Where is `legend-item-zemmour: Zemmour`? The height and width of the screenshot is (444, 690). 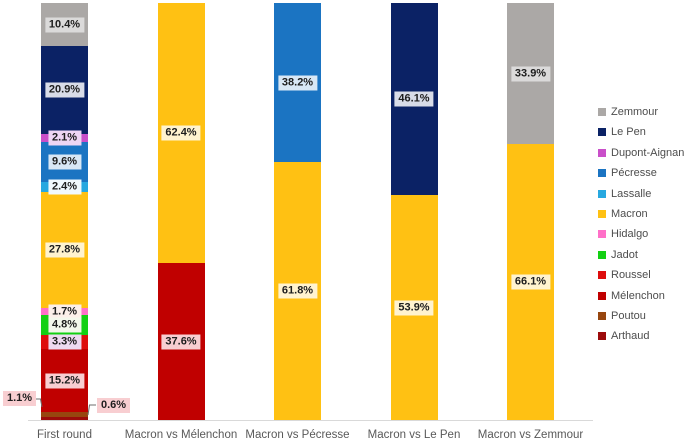
legend-item-zemmour: Zemmour is located at coordinates (628, 112).